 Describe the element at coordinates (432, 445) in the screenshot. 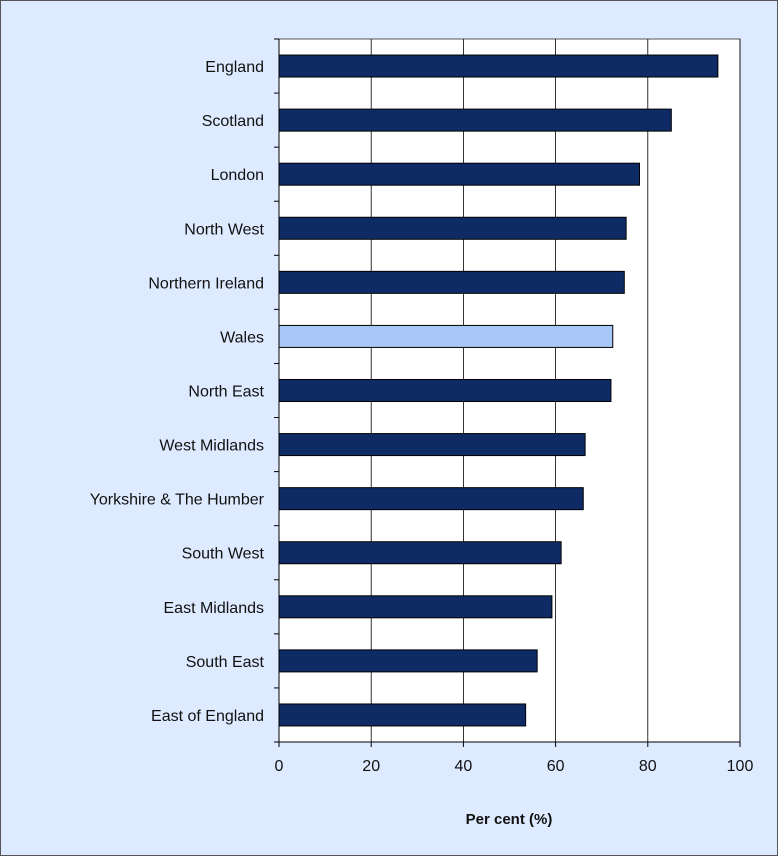

I see `bar-west-midlands` at that location.